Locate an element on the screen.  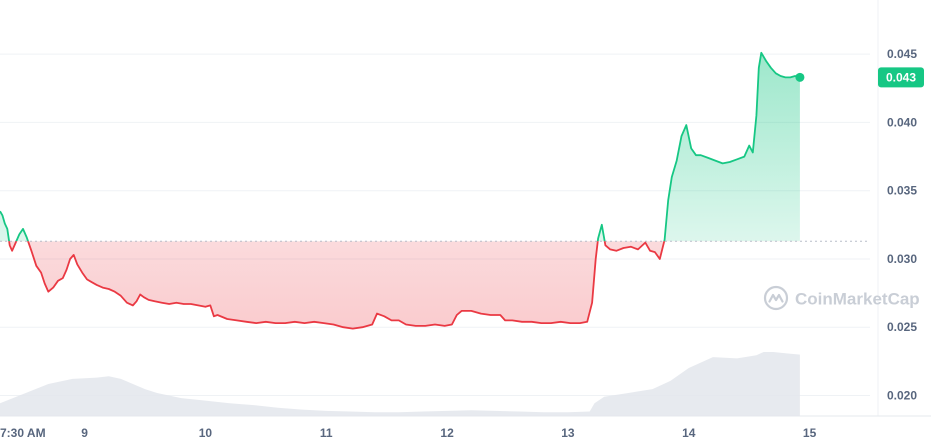
y-tick-label: 0.025 is located at coordinates (902, 327).